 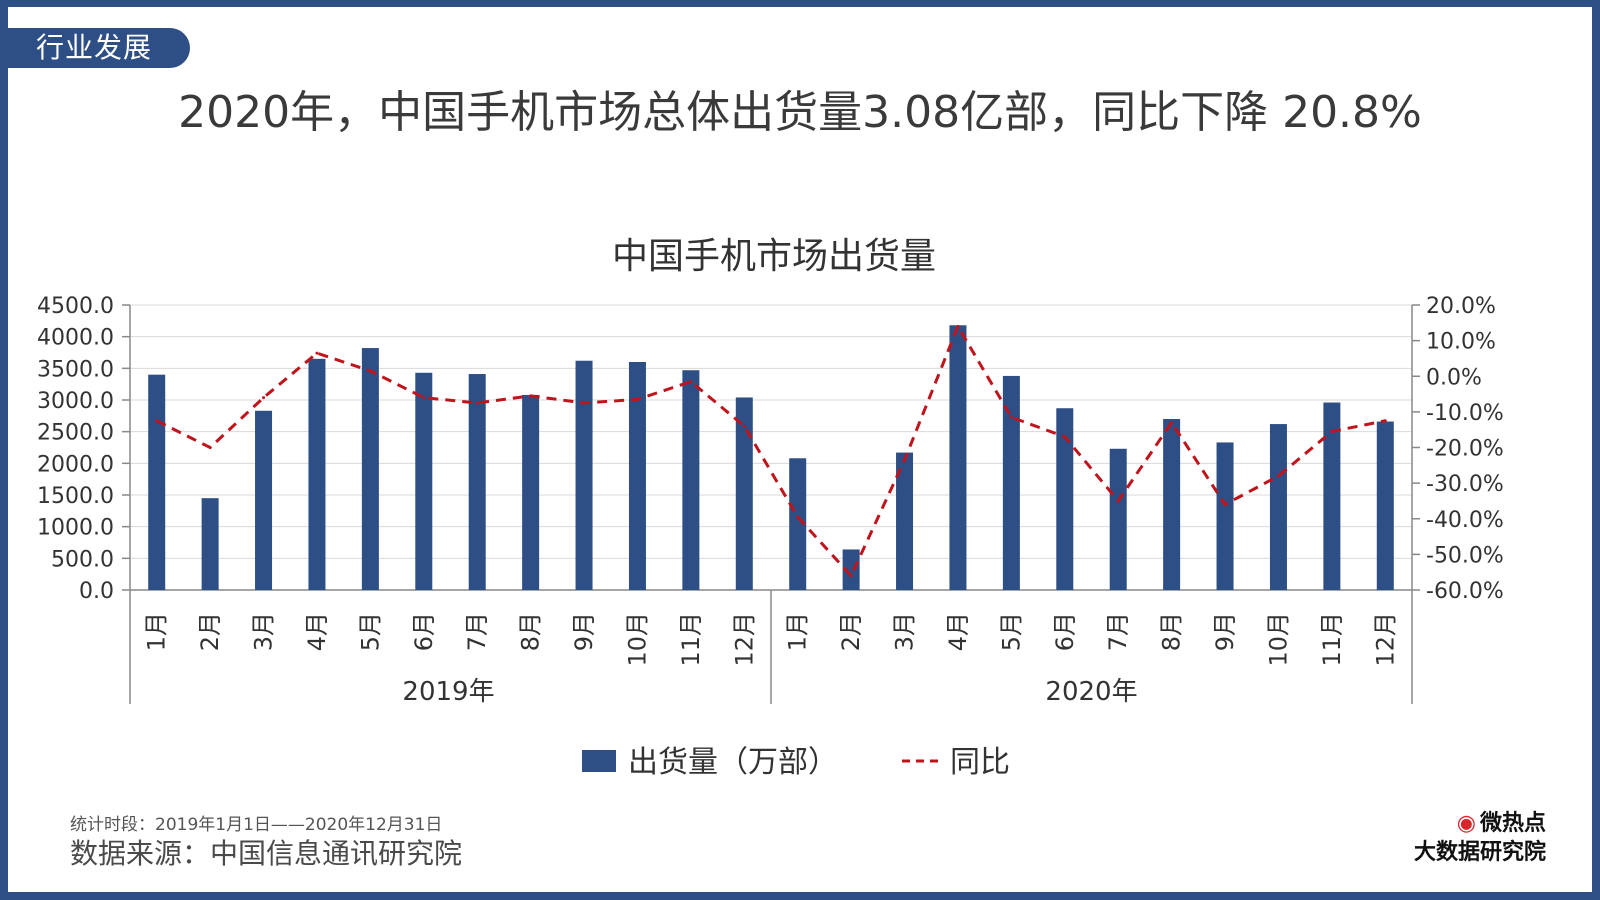 I want to click on section-tag: 行业发展, so click(x=99, y=48).